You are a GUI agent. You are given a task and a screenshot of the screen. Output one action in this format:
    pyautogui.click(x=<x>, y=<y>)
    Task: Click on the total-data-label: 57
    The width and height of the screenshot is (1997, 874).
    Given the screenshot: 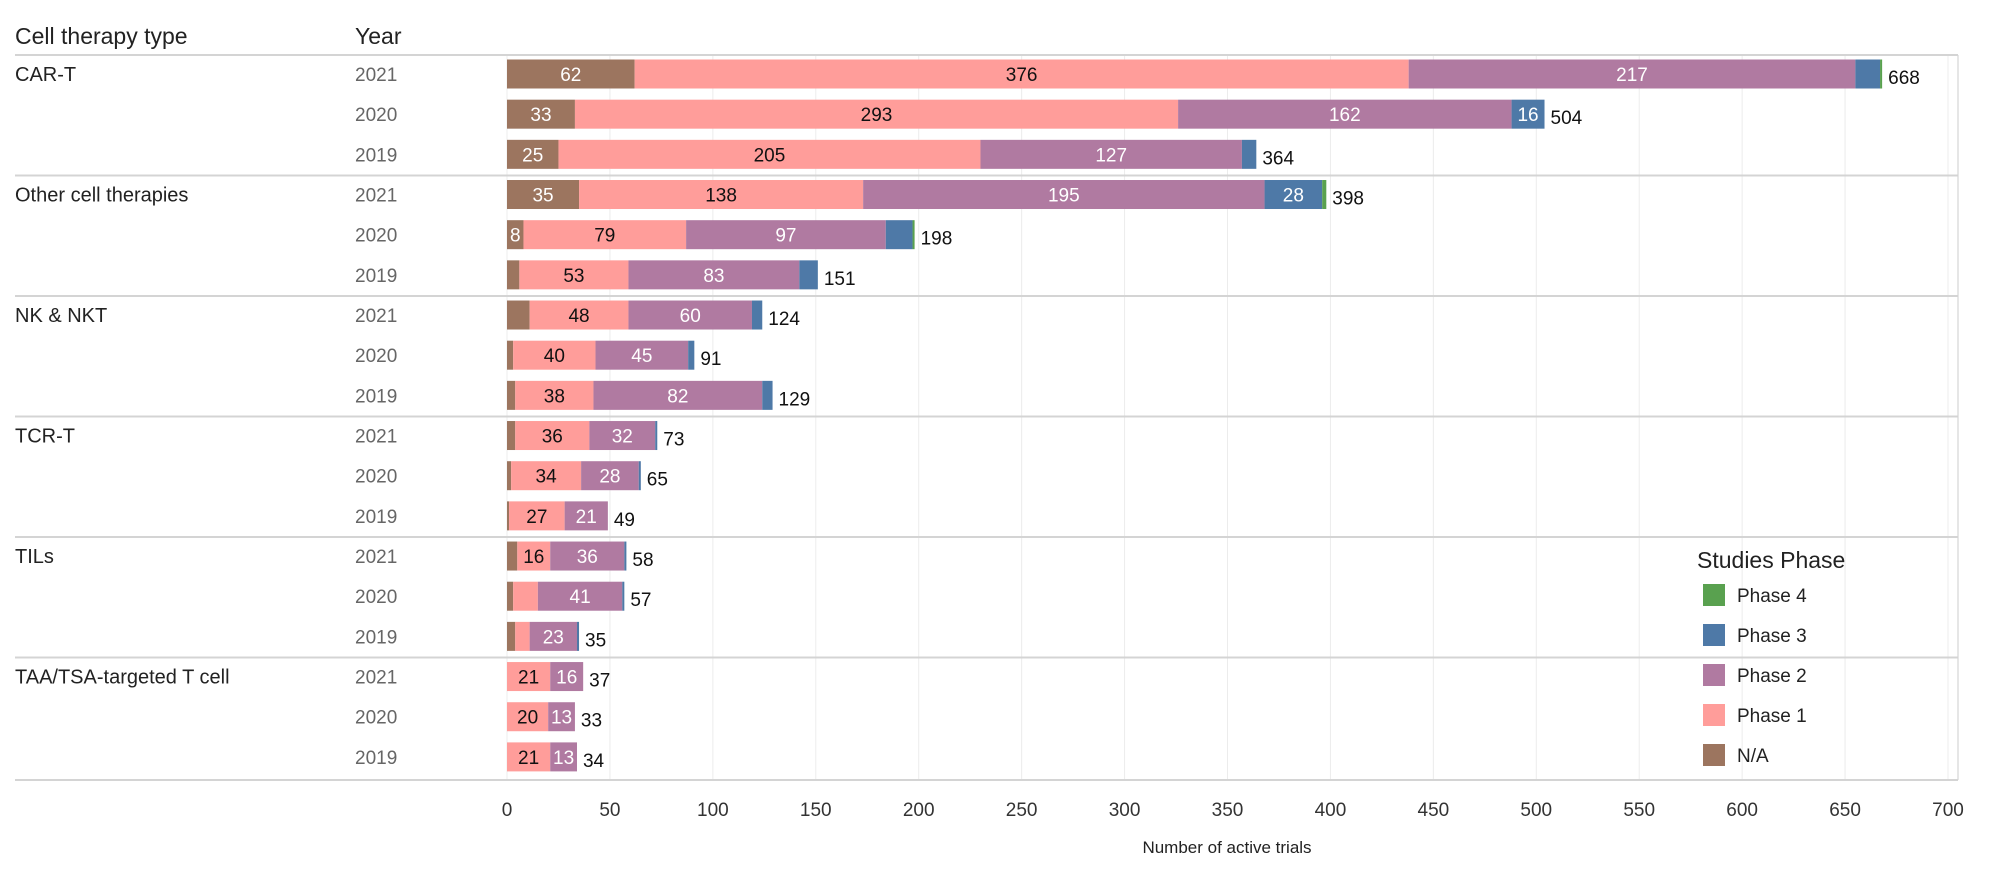 What is the action you would take?
    pyautogui.click(x=640, y=600)
    